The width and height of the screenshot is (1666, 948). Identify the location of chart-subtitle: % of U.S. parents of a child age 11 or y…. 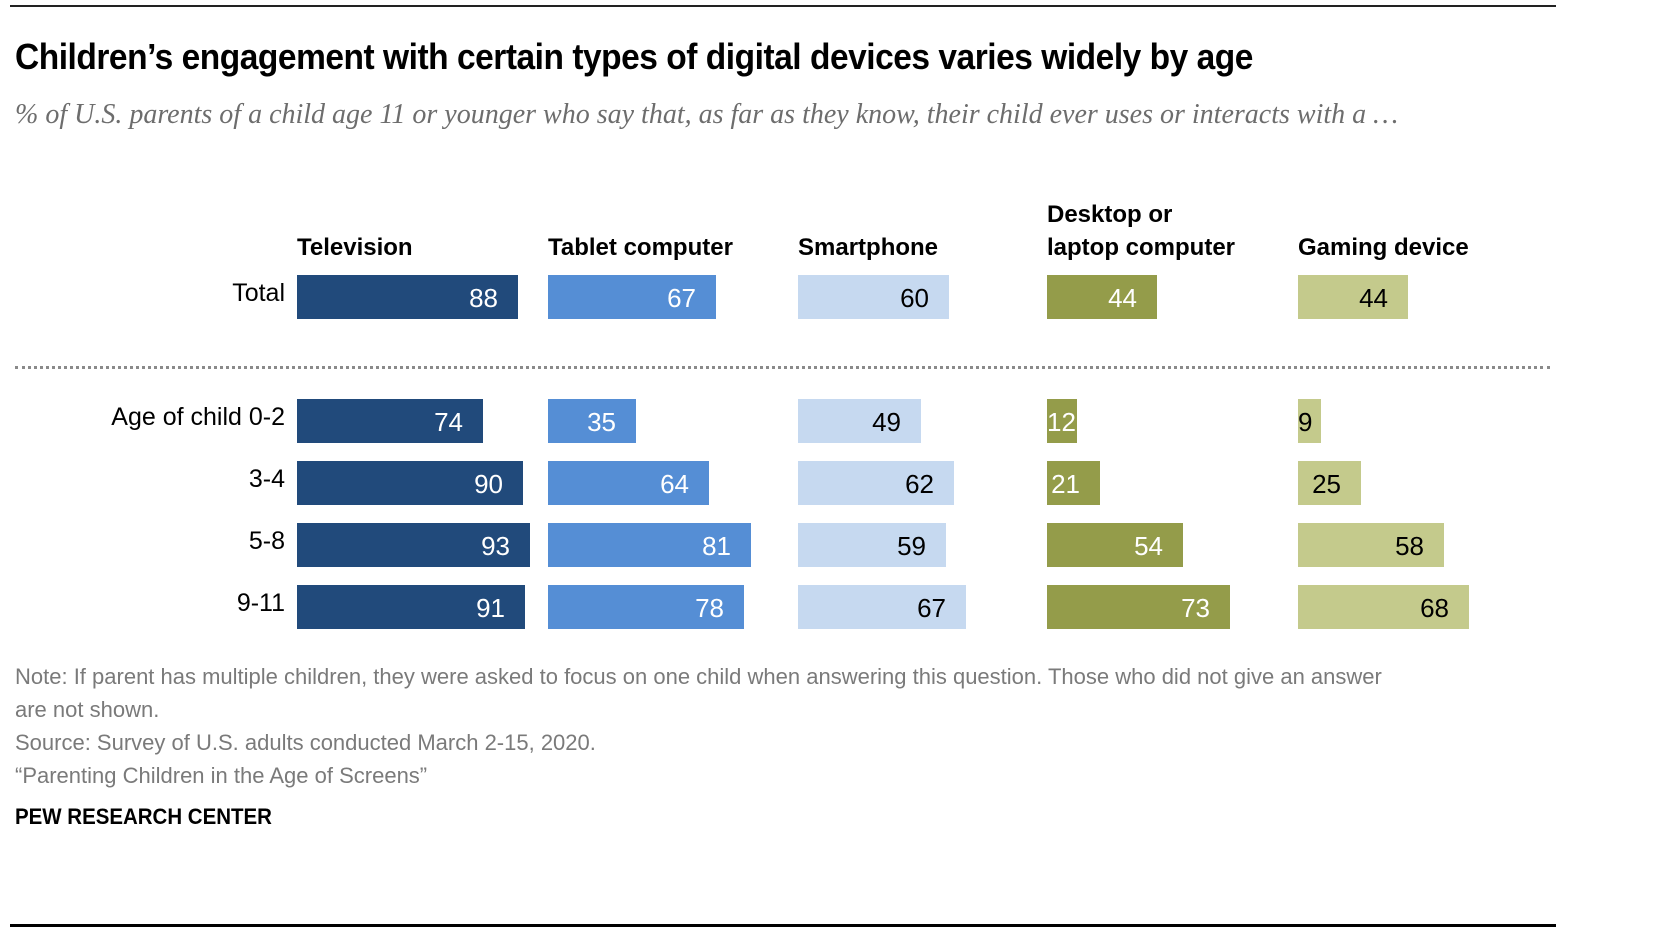
(707, 114).